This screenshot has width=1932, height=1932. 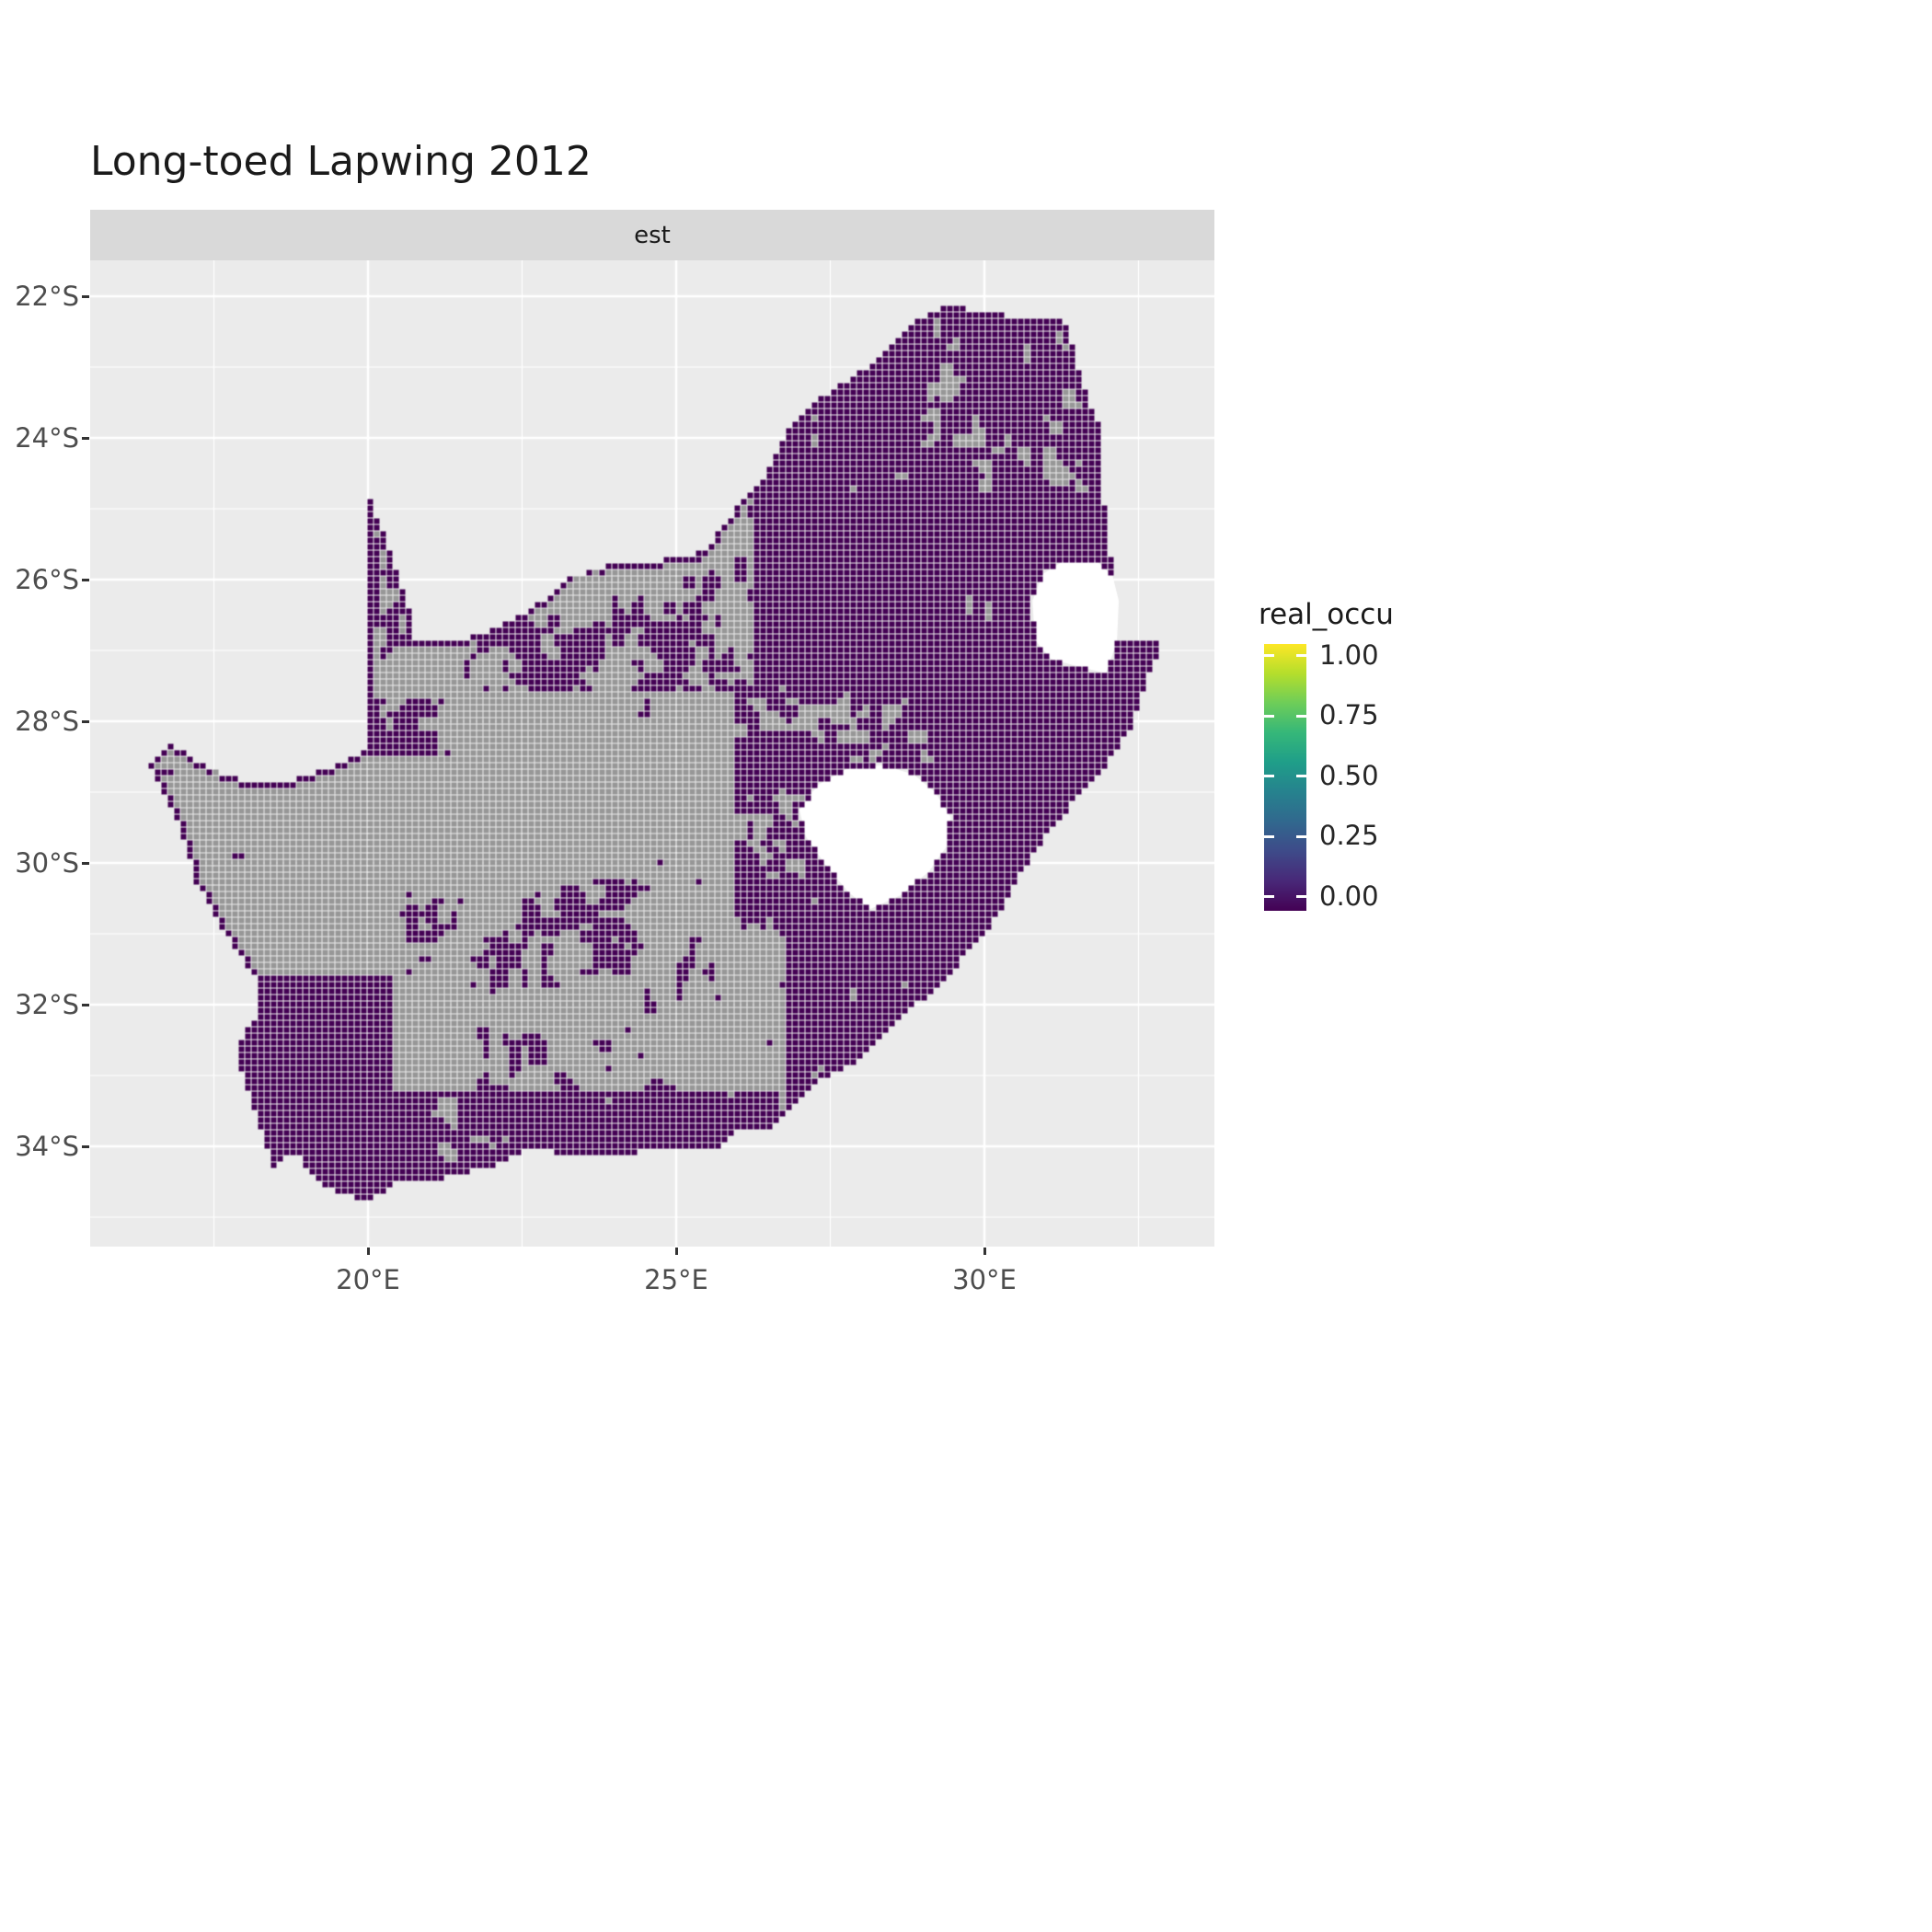 I want to click on y-axis-tick-label: 24°S, so click(x=47, y=438).